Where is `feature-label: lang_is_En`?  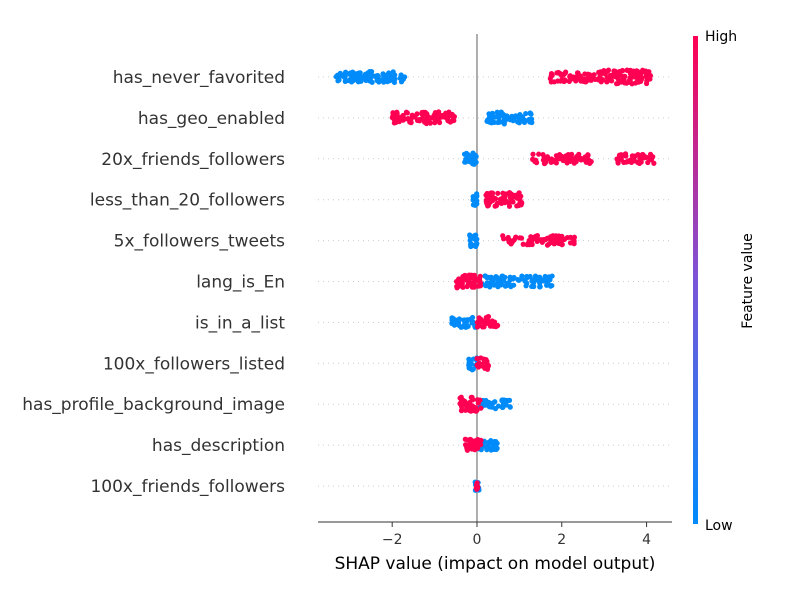 feature-label: lang_is_En is located at coordinates (240, 283).